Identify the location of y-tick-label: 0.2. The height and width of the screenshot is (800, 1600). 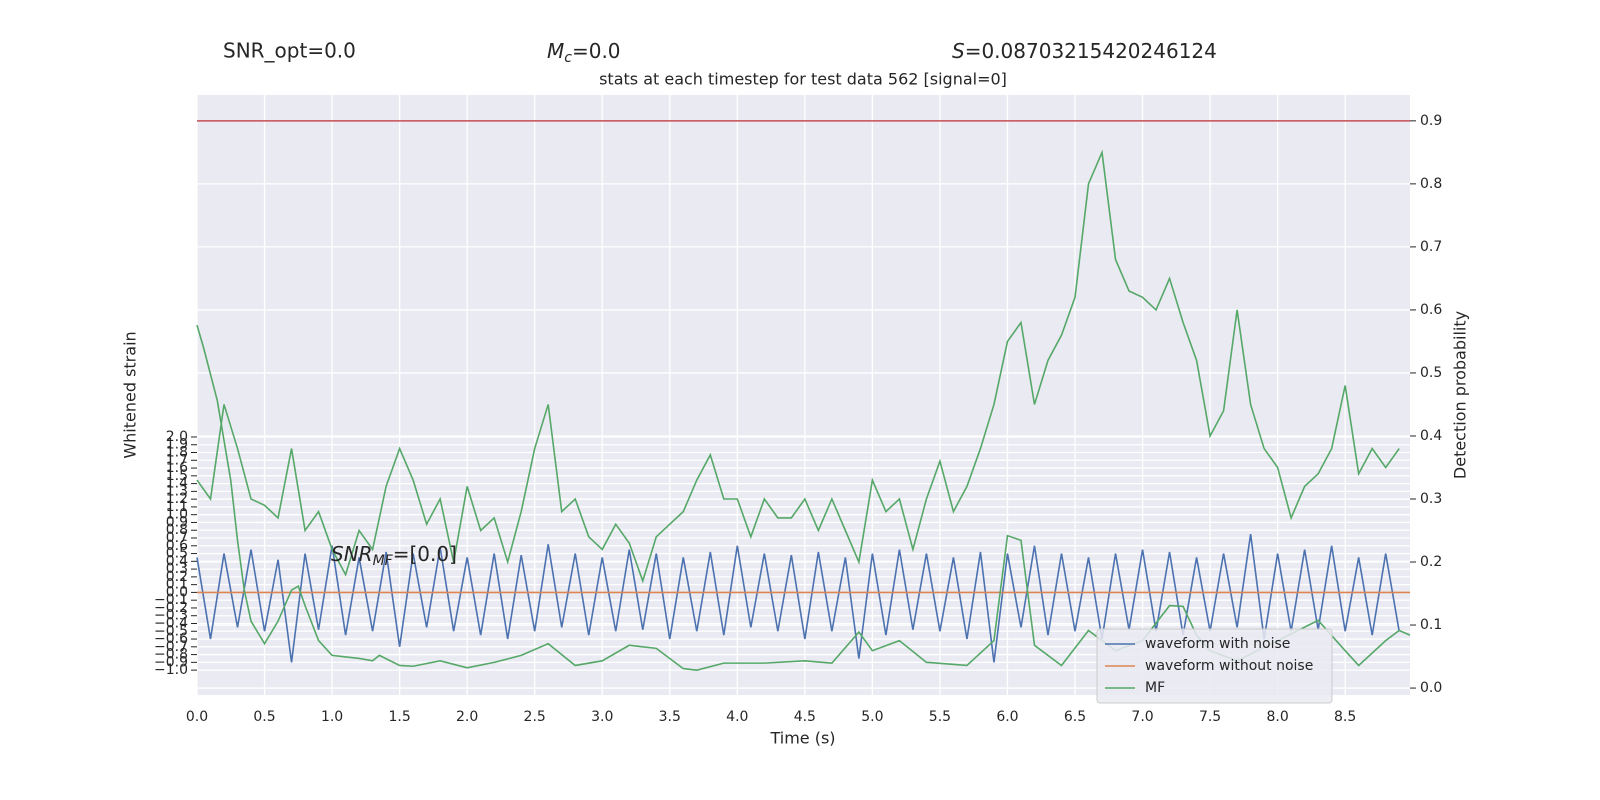
(177, 577).